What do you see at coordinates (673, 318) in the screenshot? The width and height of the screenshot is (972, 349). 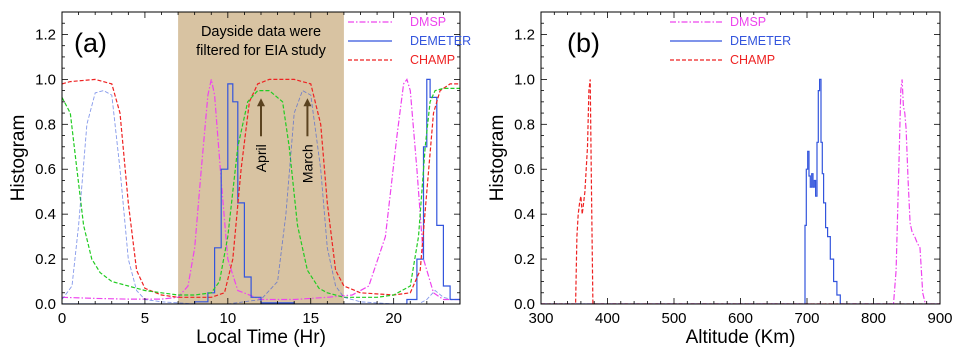 I see `x-tick-label: 500` at bounding box center [673, 318].